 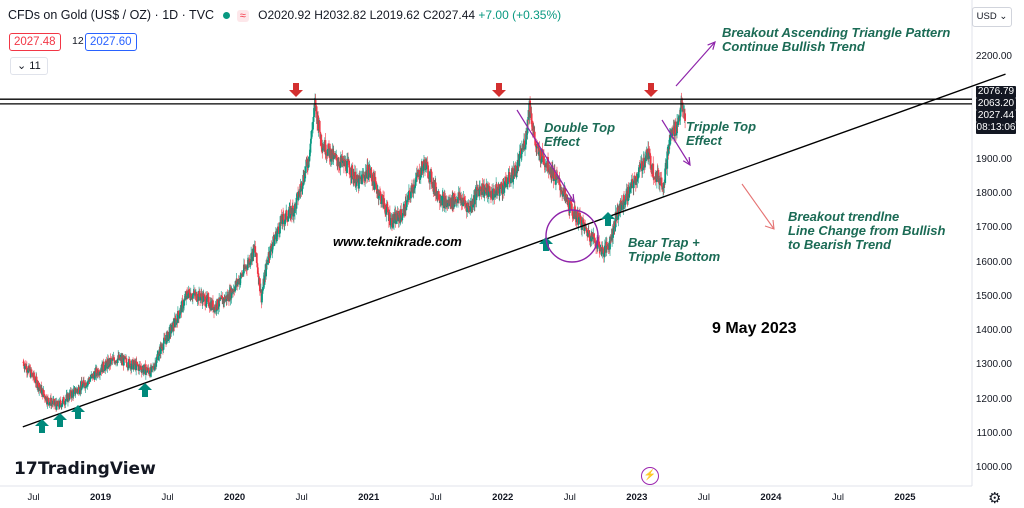 What do you see at coordinates (995, 498) in the screenshot?
I see `gear-icon: ⚙` at bounding box center [995, 498].